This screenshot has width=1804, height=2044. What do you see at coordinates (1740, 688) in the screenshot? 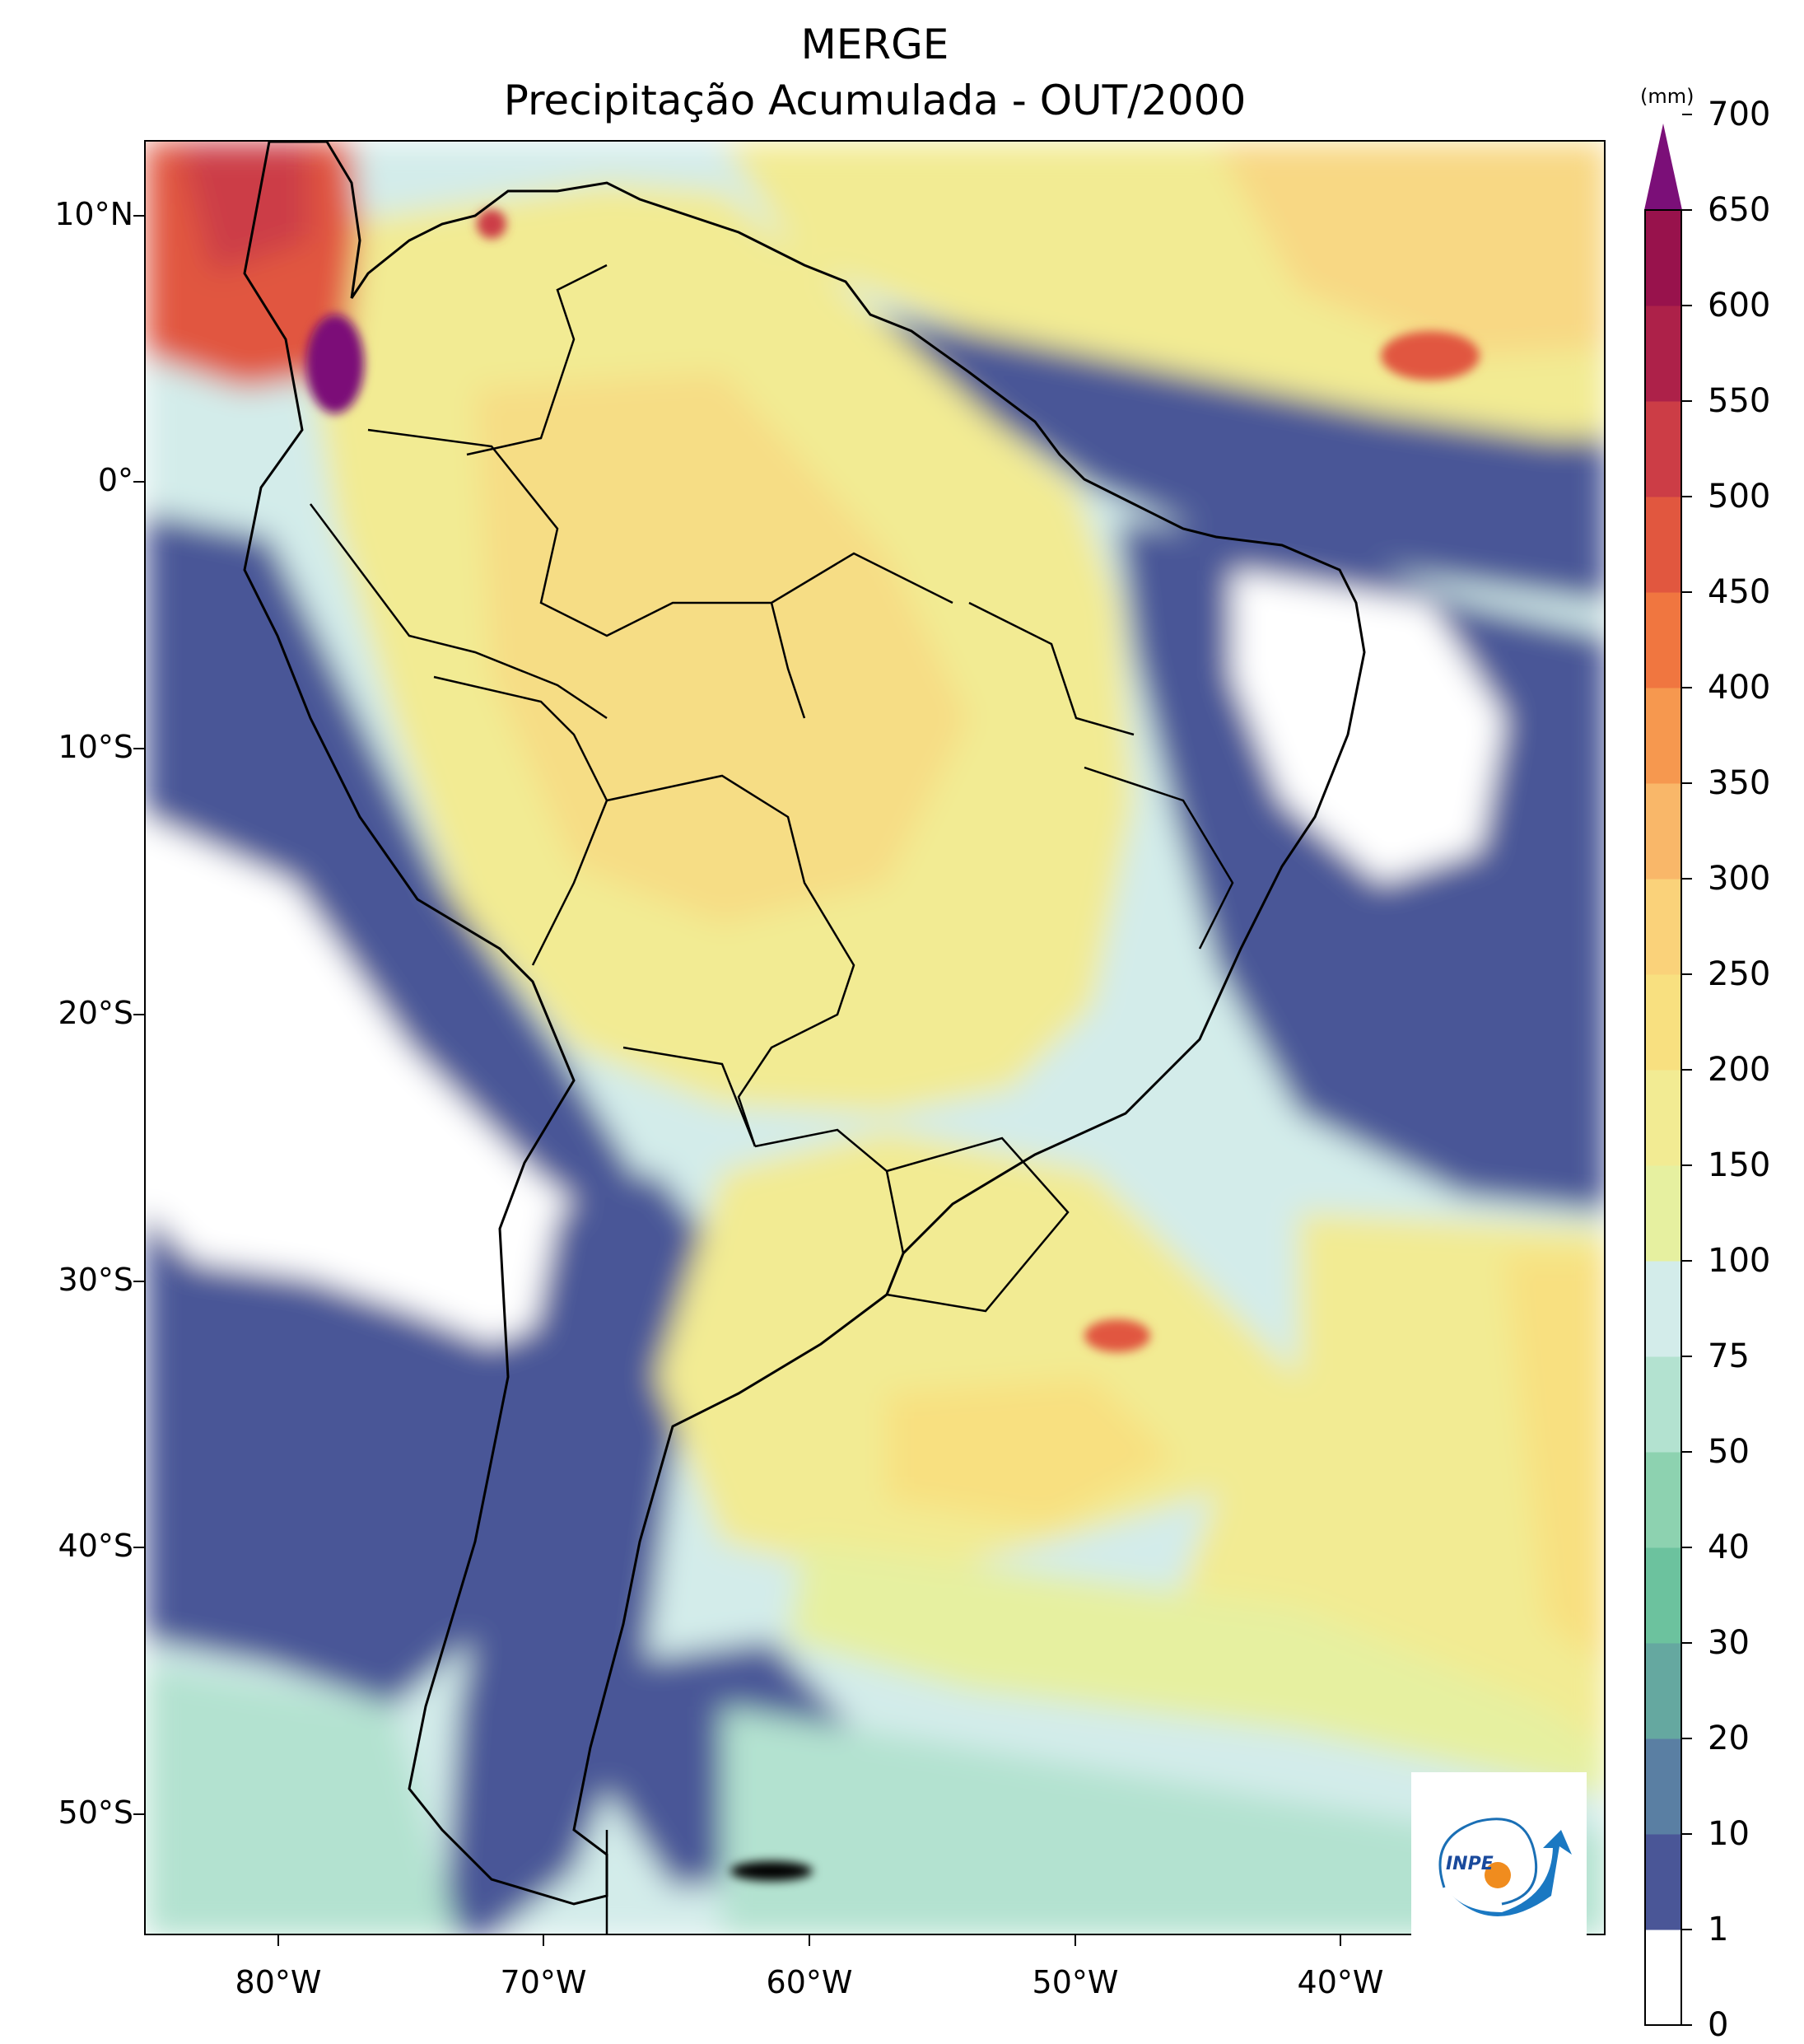
I see `colorbar-label-400: 400` at bounding box center [1740, 688].